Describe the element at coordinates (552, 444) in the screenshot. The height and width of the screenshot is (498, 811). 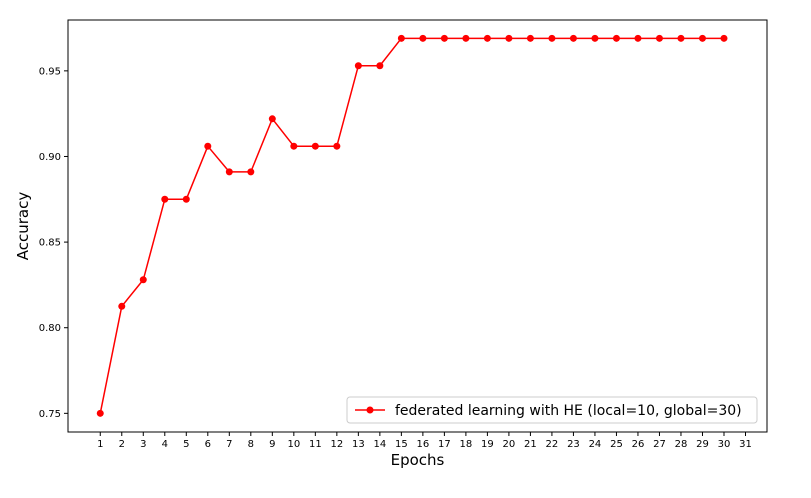
I see `x-tick-label: 22` at that location.